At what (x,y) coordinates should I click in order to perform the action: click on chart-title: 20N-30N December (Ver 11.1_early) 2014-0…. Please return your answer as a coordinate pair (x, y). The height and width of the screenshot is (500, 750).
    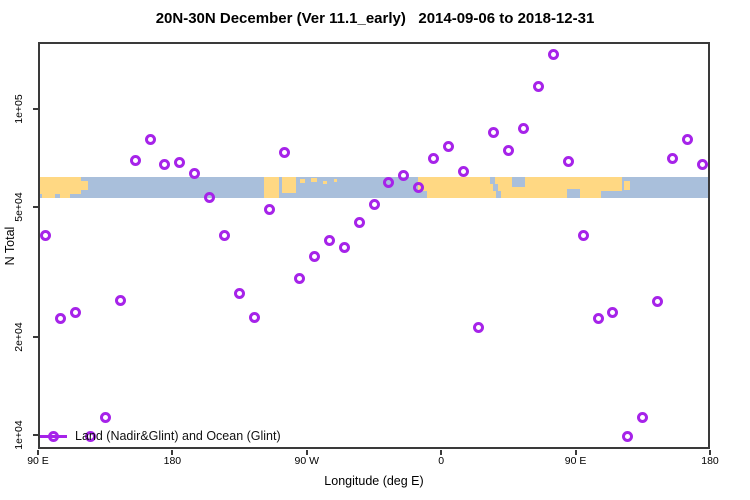
    Looking at the image, I should click on (375, 18).